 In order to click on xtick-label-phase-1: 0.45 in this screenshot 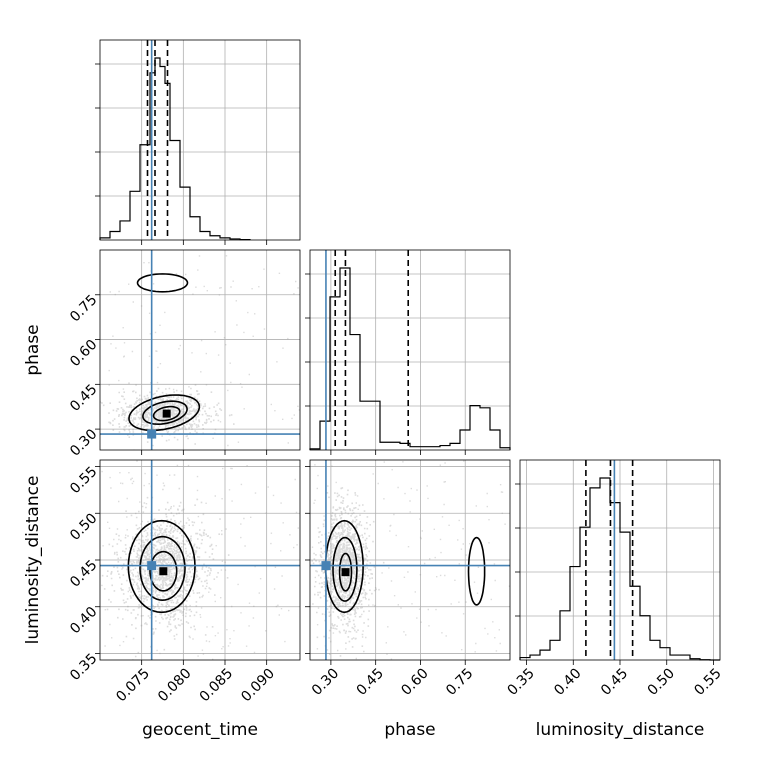, I will do `click(370, 682)`.